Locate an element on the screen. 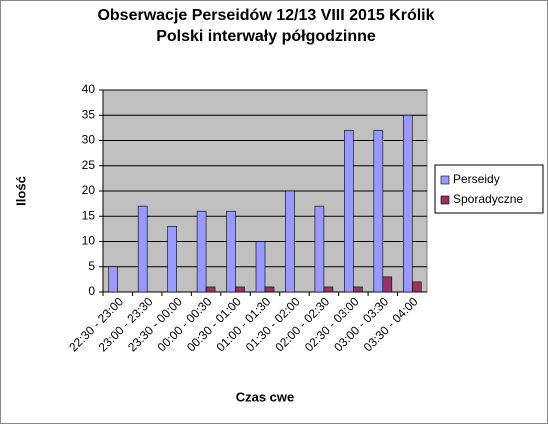  y-tick-label: 25 is located at coordinates (89, 165).